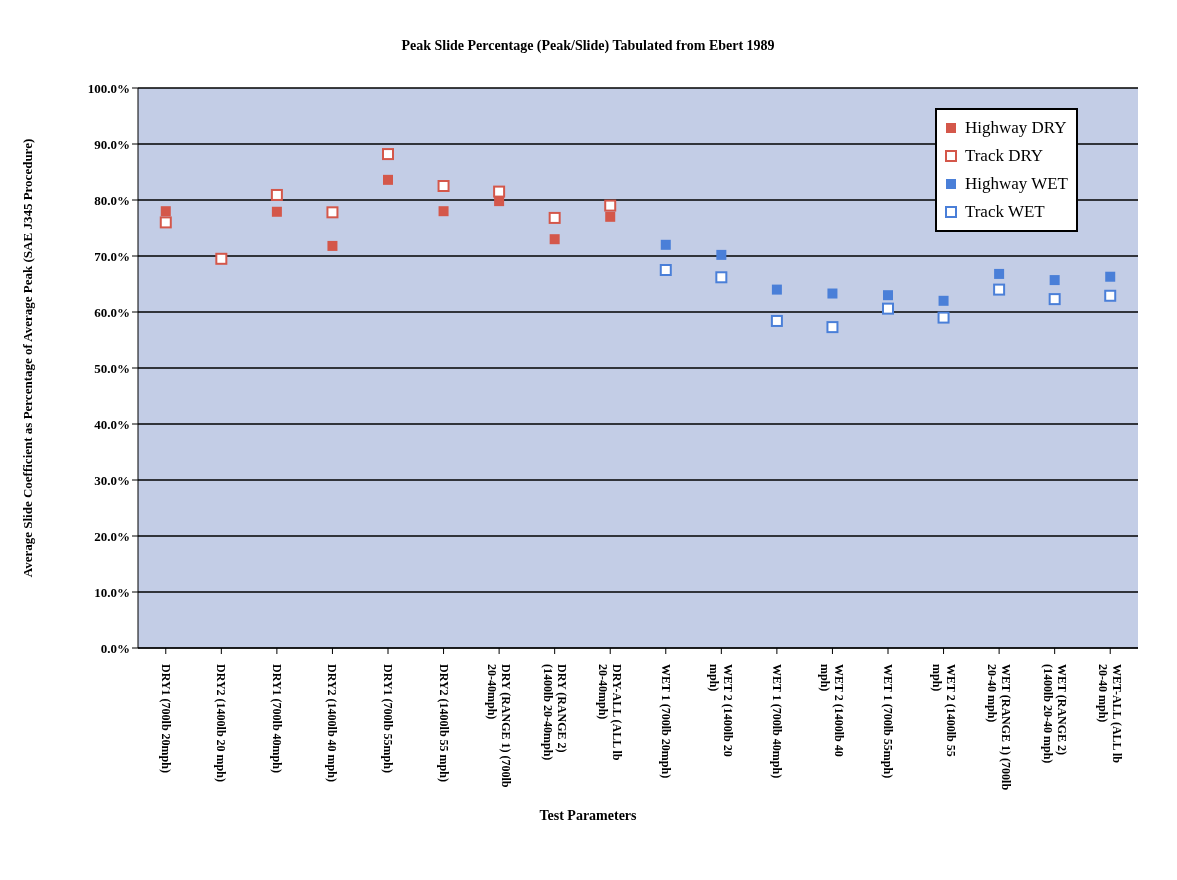 The width and height of the screenshot is (1177, 880). I want to click on x-tick-label: DRY (RANGE 1) (700lb 20-40mph), so click(499, 726).